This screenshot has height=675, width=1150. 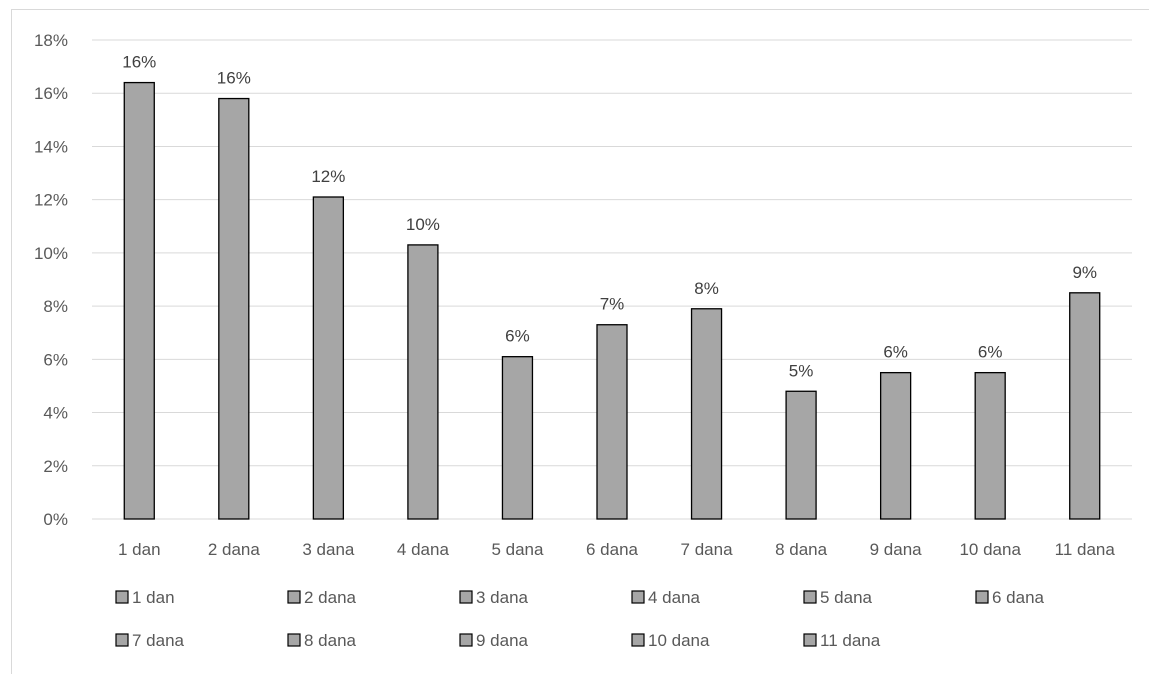 I want to click on legend-label: 5 dana, so click(x=846, y=597).